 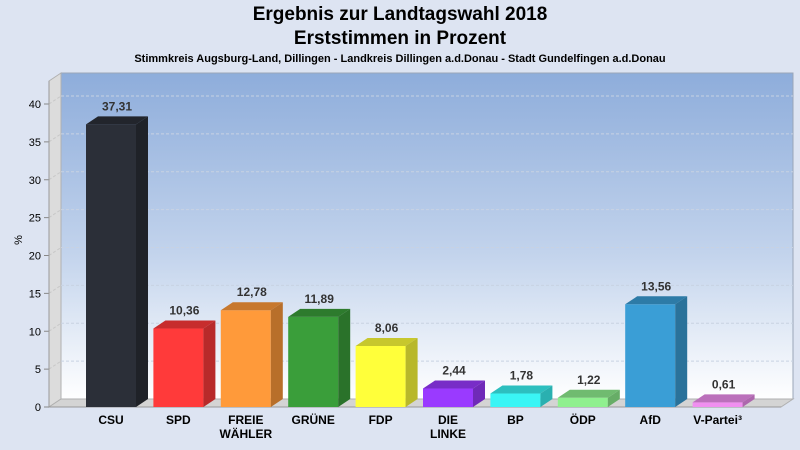 What do you see at coordinates (35, 294) in the screenshot?
I see `y-tick-label: 15` at bounding box center [35, 294].